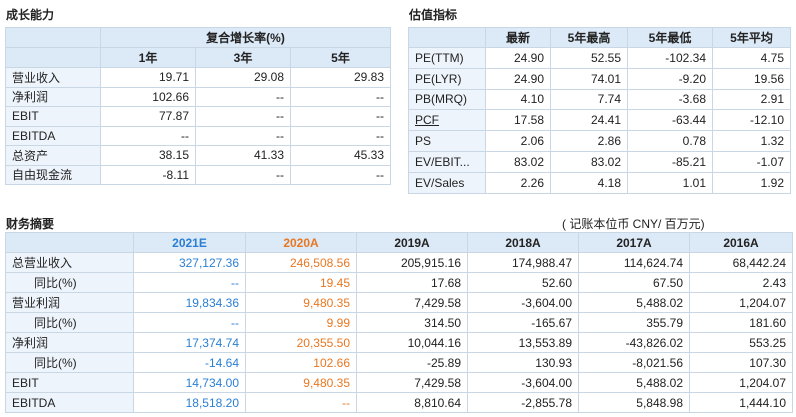 Image resolution: width=796 pixels, height=417 pixels. Describe the element at coordinates (589, 78) in the screenshot. I see `value-cell: 74.01` at that location.